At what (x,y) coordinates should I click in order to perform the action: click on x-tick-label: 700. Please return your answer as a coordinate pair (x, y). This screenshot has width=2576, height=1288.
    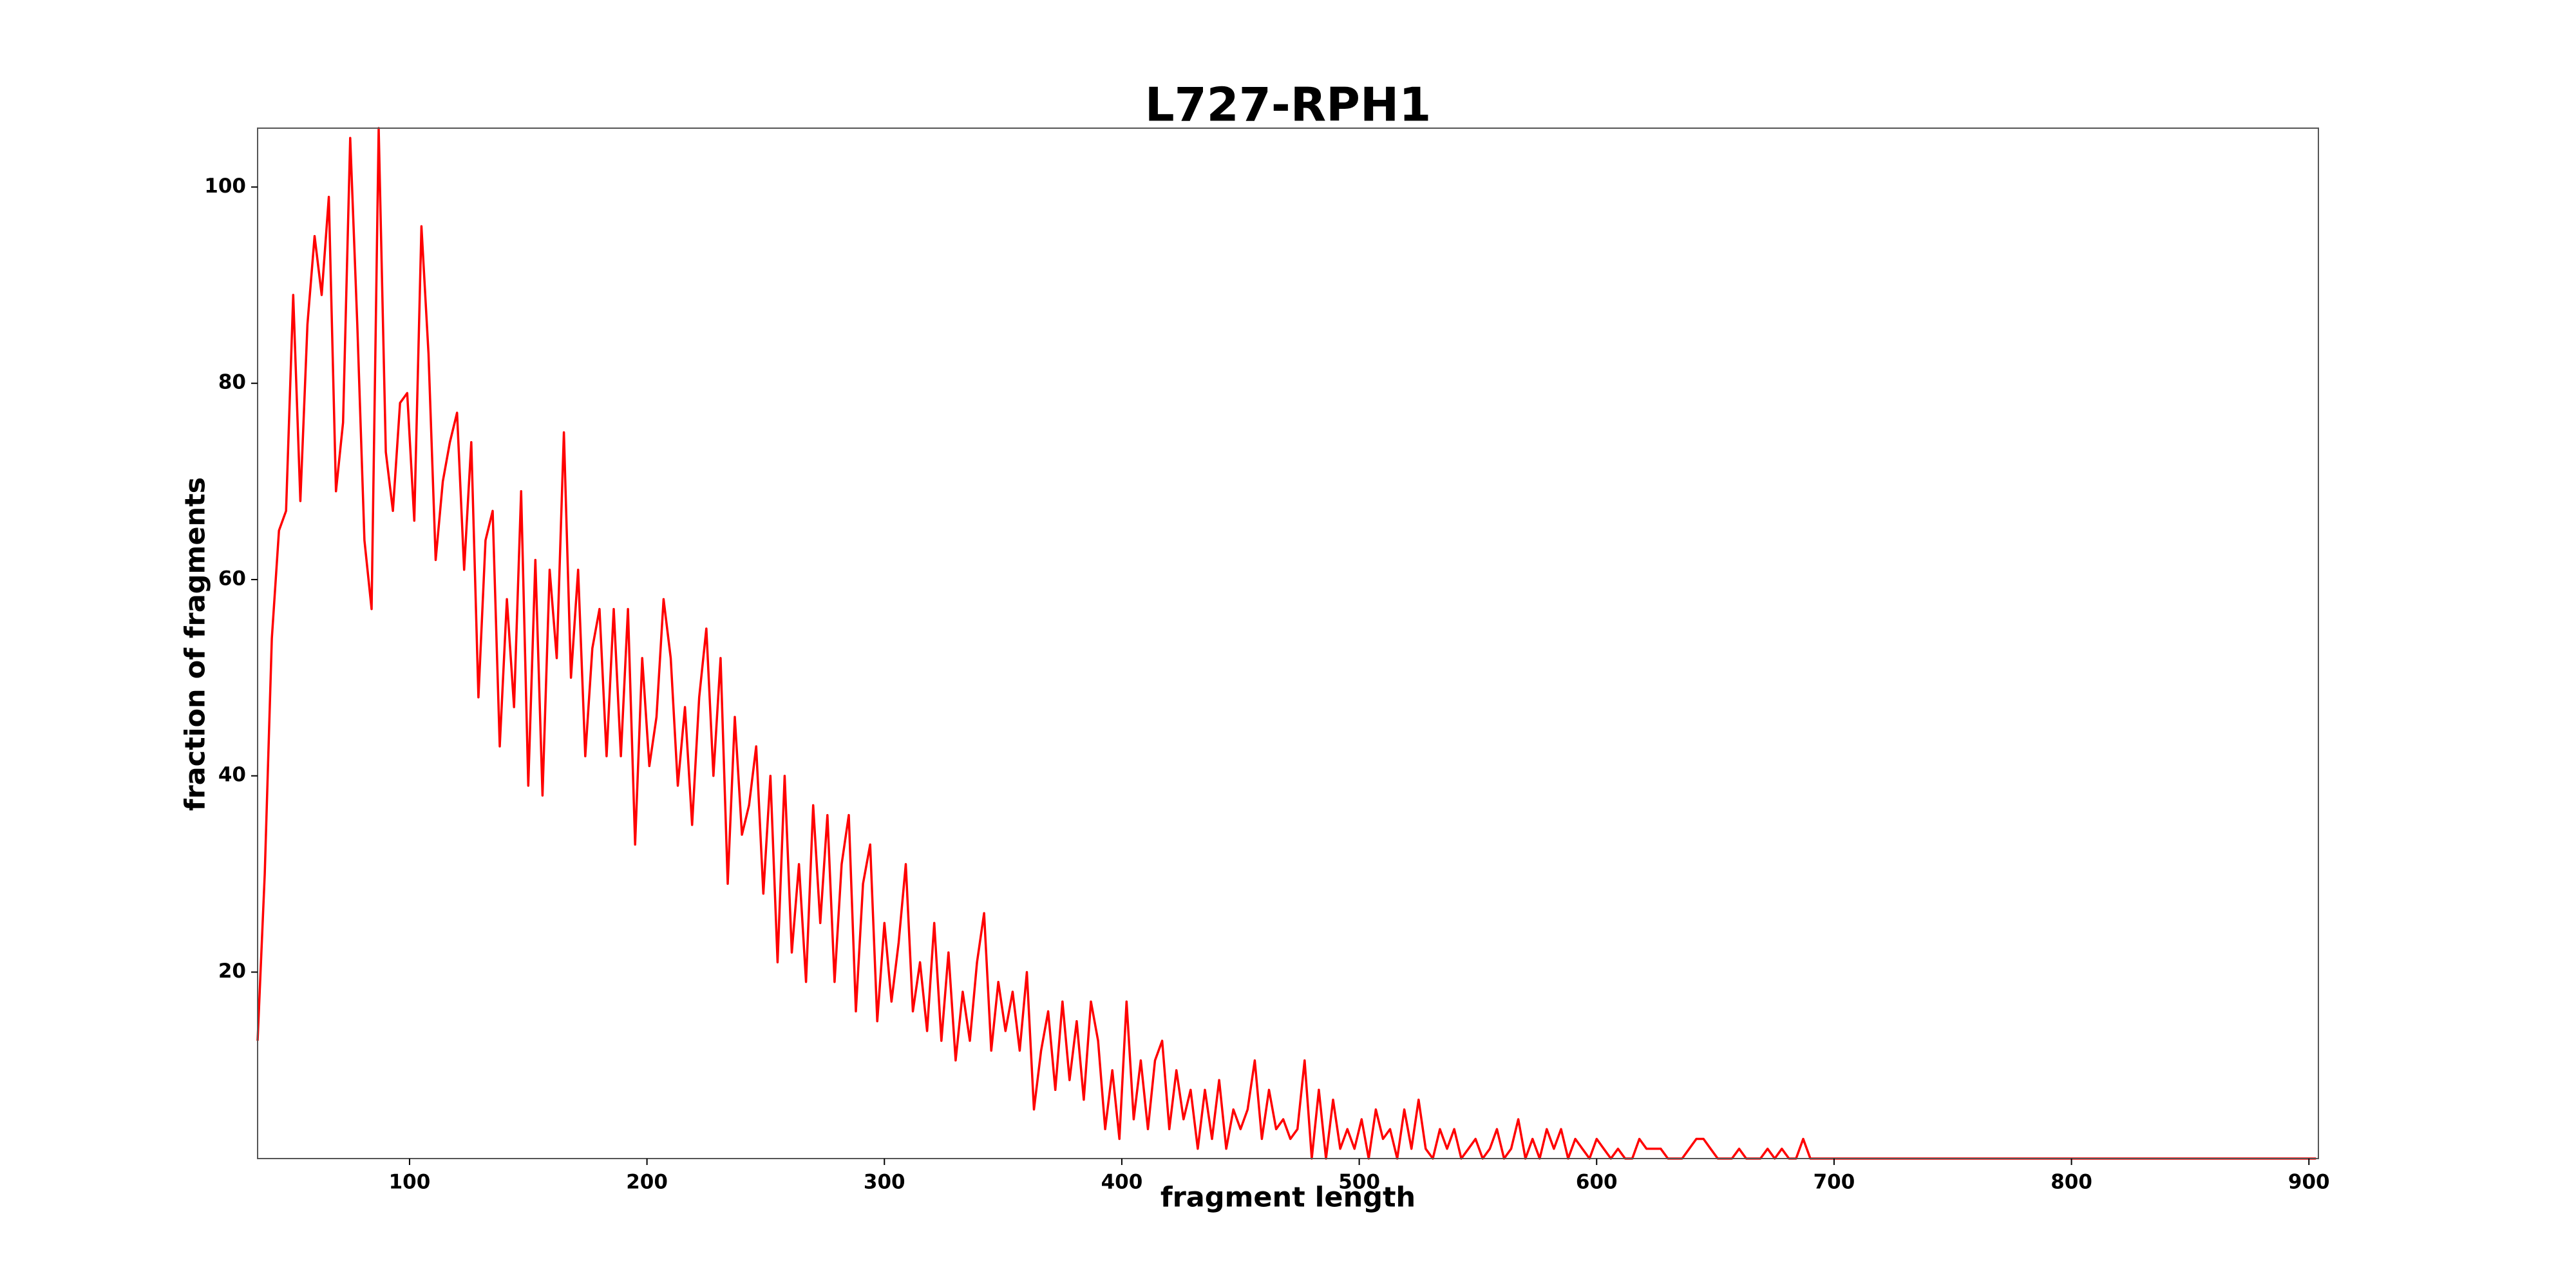
    Looking at the image, I should click on (1834, 1182).